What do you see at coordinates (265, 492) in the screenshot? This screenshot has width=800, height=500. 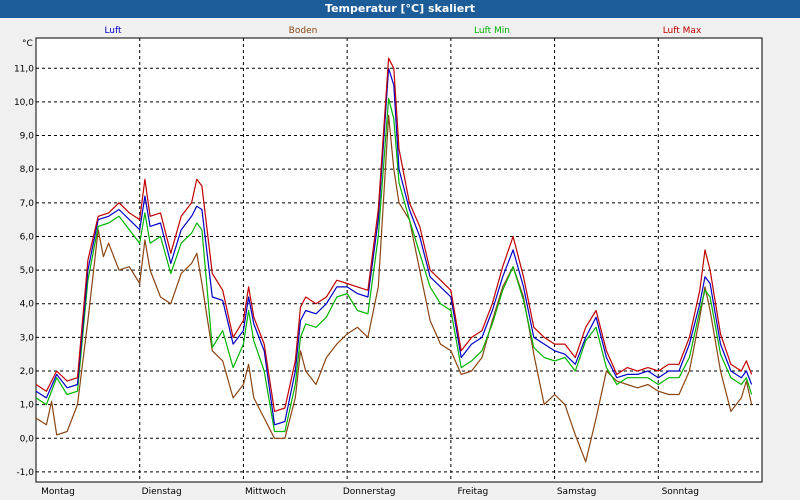 I see `x-tick-day: Mittwoch` at bounding box center [265, 492].